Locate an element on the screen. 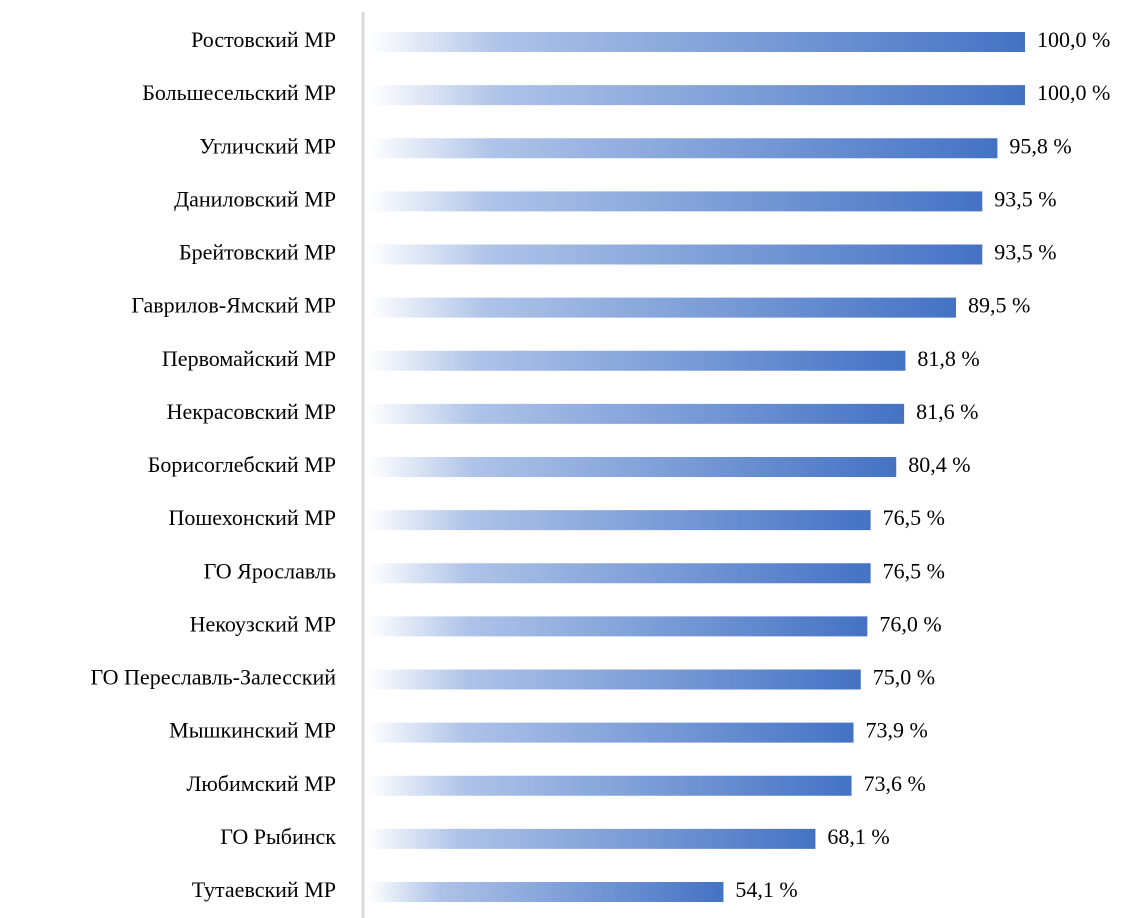 The image size is (1134, 918). value-label: 73,9 % is located at coordinates (897, 730).